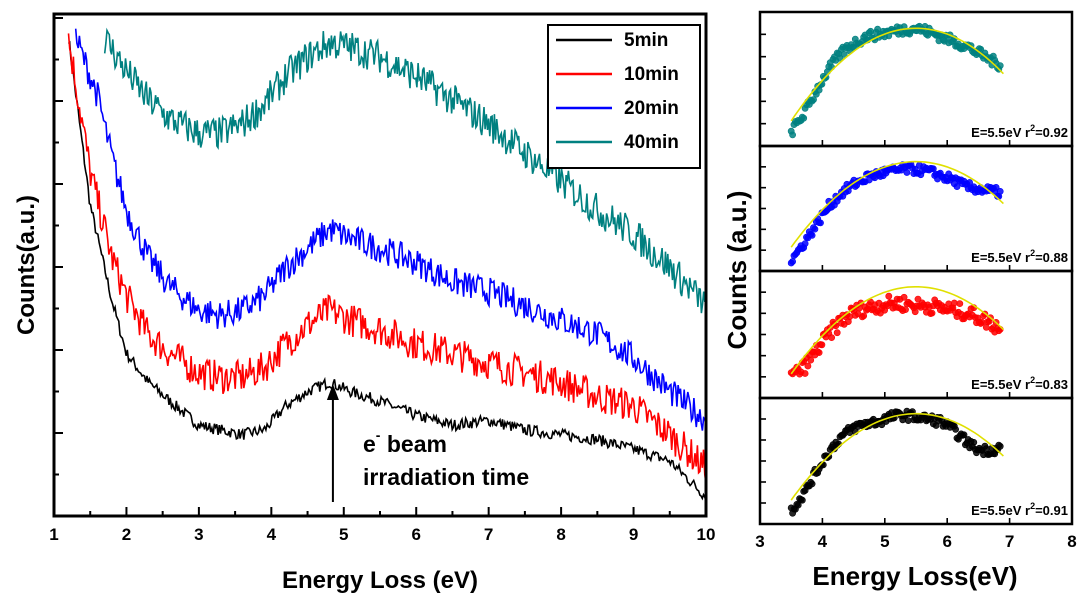 The width and height of the screenshot is (1083, 595). I want to click on legend-label-20min: 20min, so click(651, 108).